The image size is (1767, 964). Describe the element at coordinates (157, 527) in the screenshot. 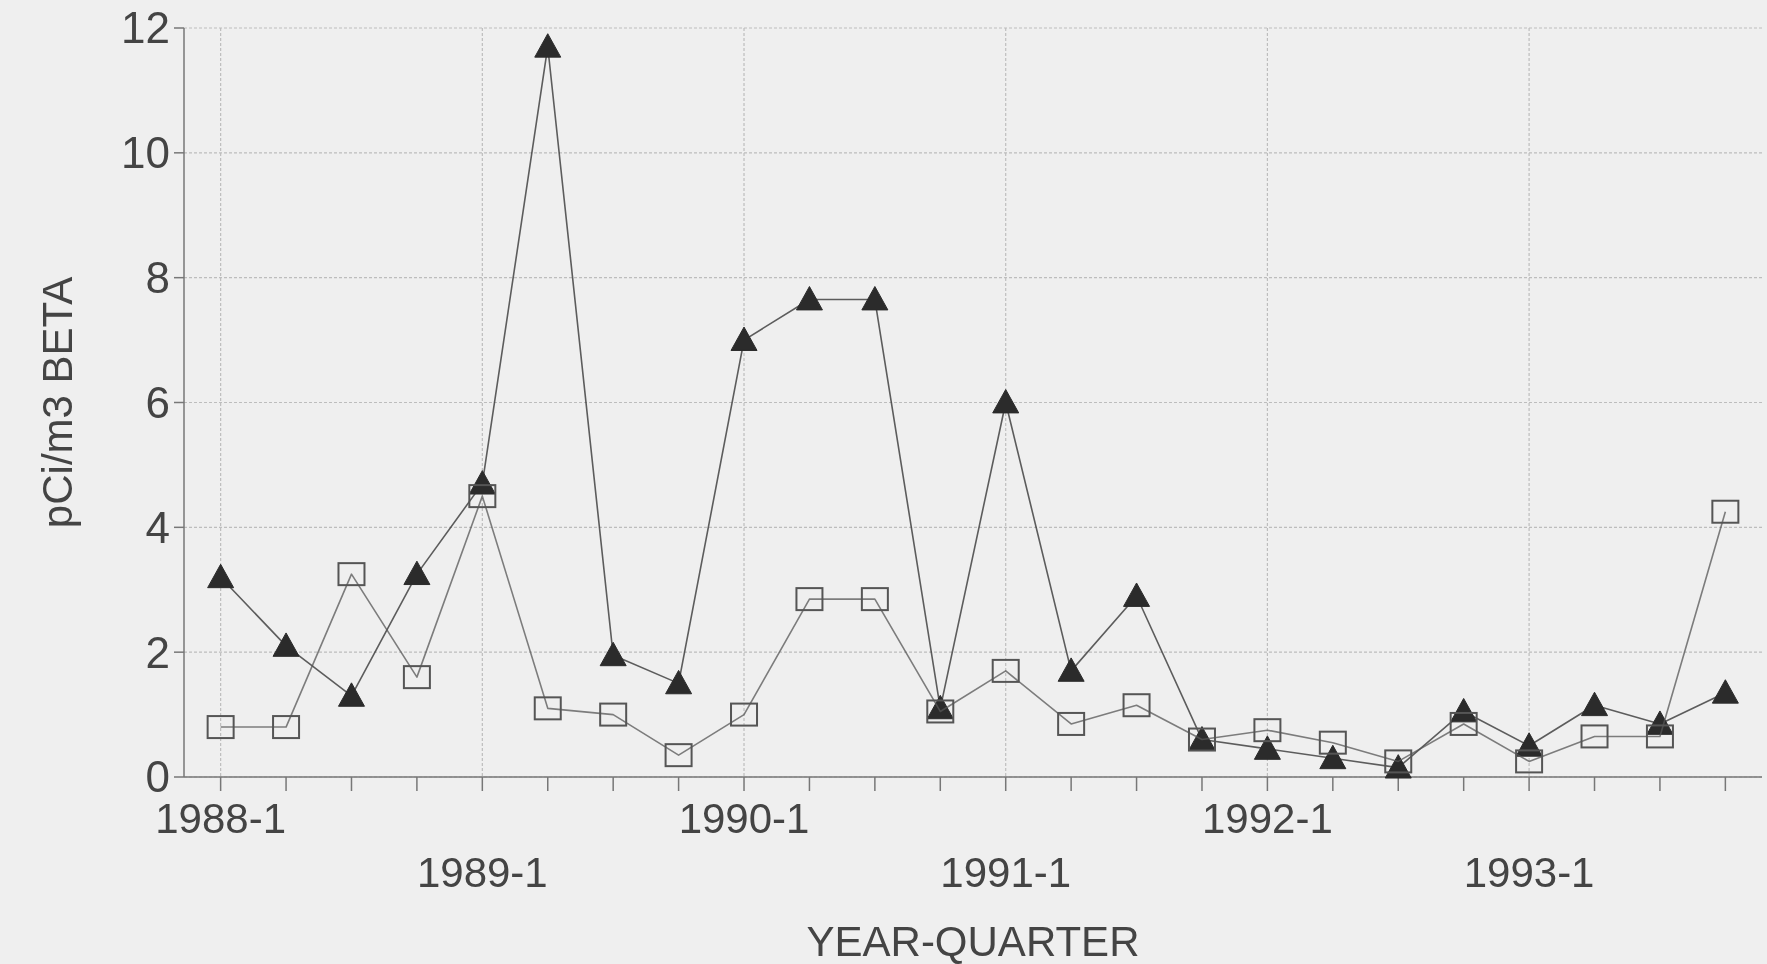

I see `y-tick-label: 4` at that location.